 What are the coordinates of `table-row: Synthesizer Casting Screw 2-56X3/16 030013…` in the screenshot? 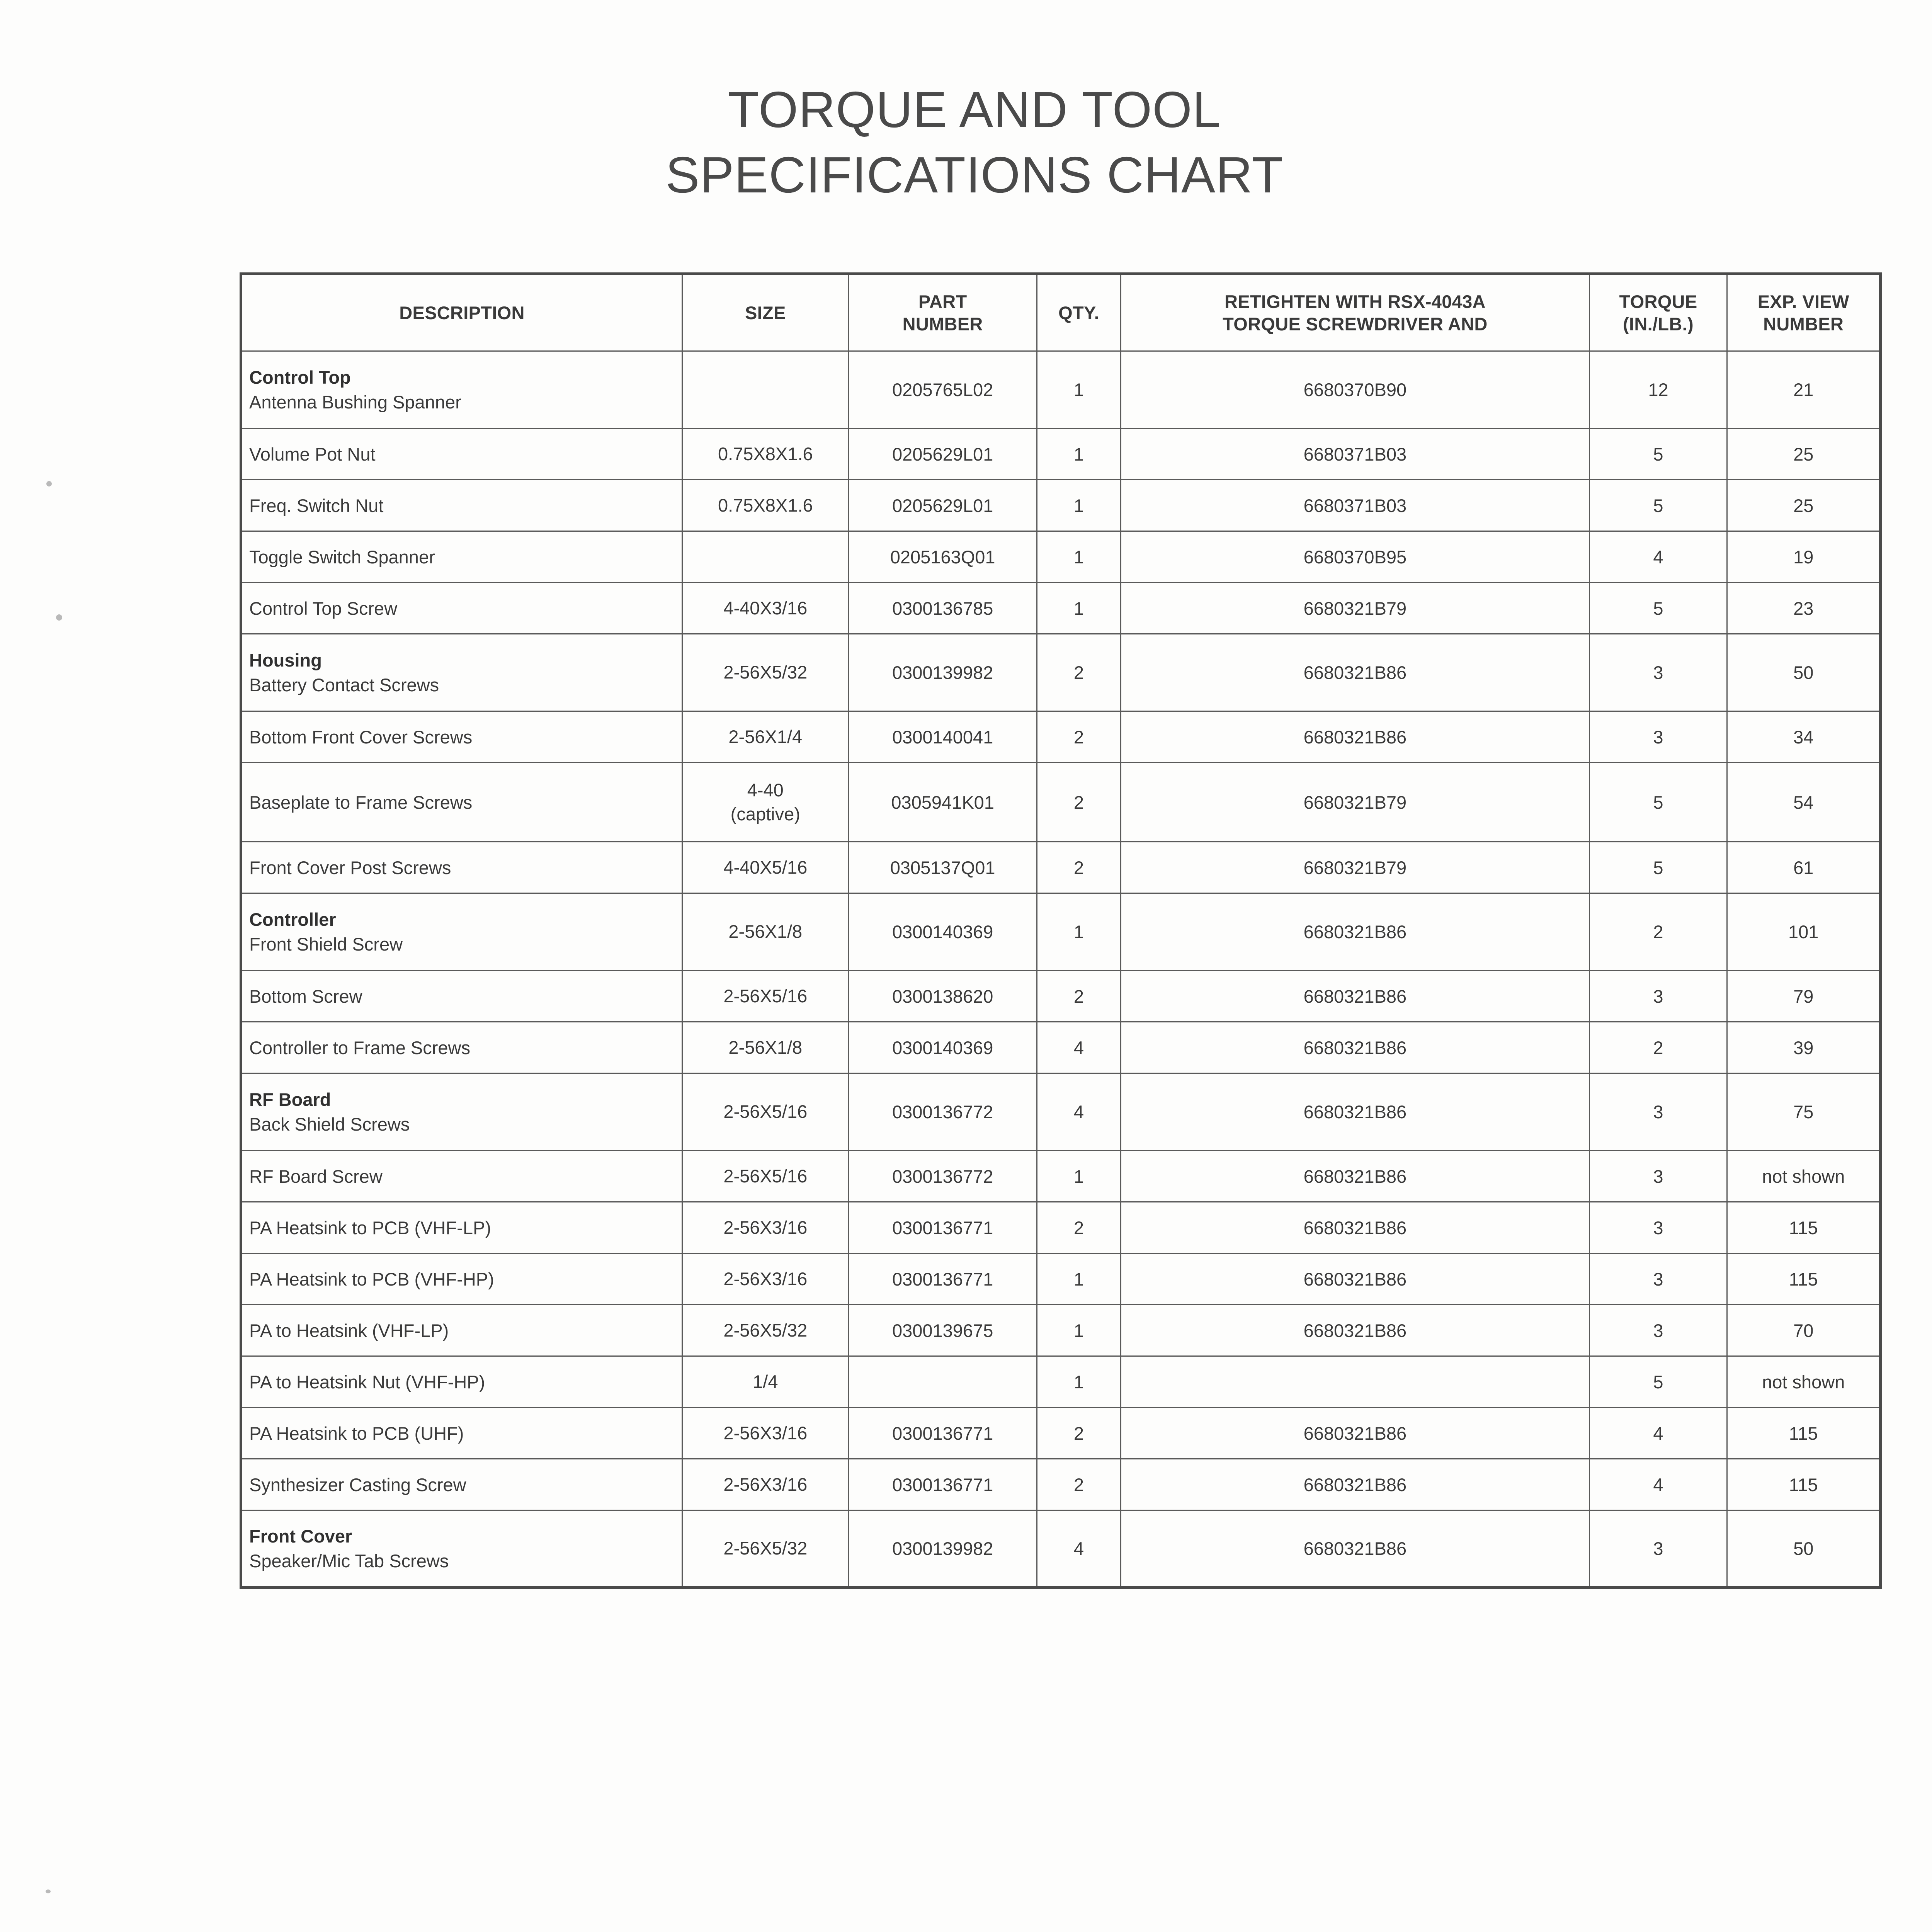 It's located at (1060, 1484).